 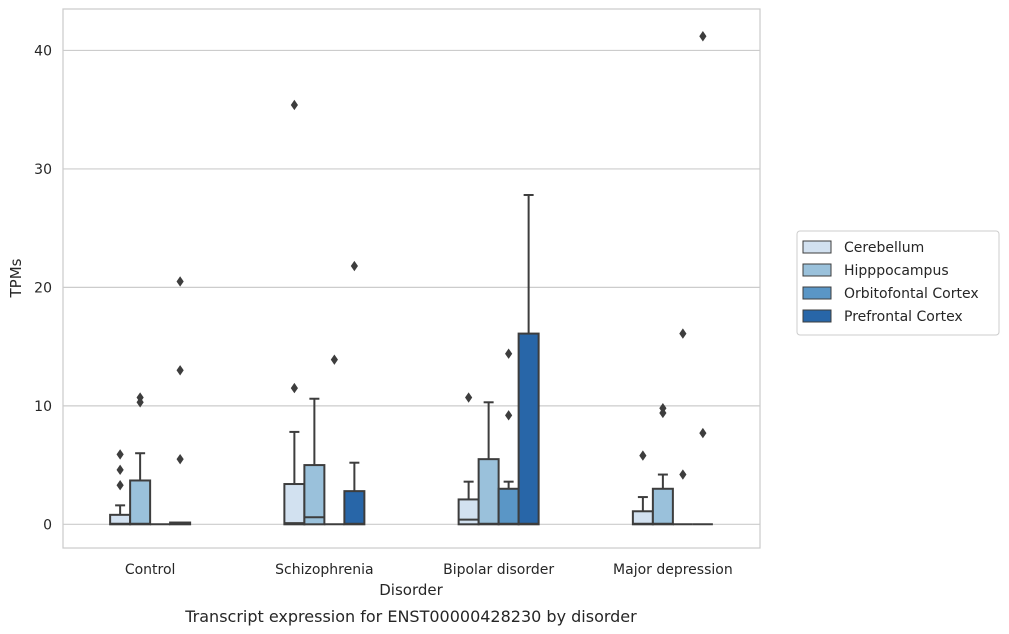 What do you see at coordinates (43, 170) in the screenshot?
I see `y-tick-label: 30` at bounding box center [43, 170].